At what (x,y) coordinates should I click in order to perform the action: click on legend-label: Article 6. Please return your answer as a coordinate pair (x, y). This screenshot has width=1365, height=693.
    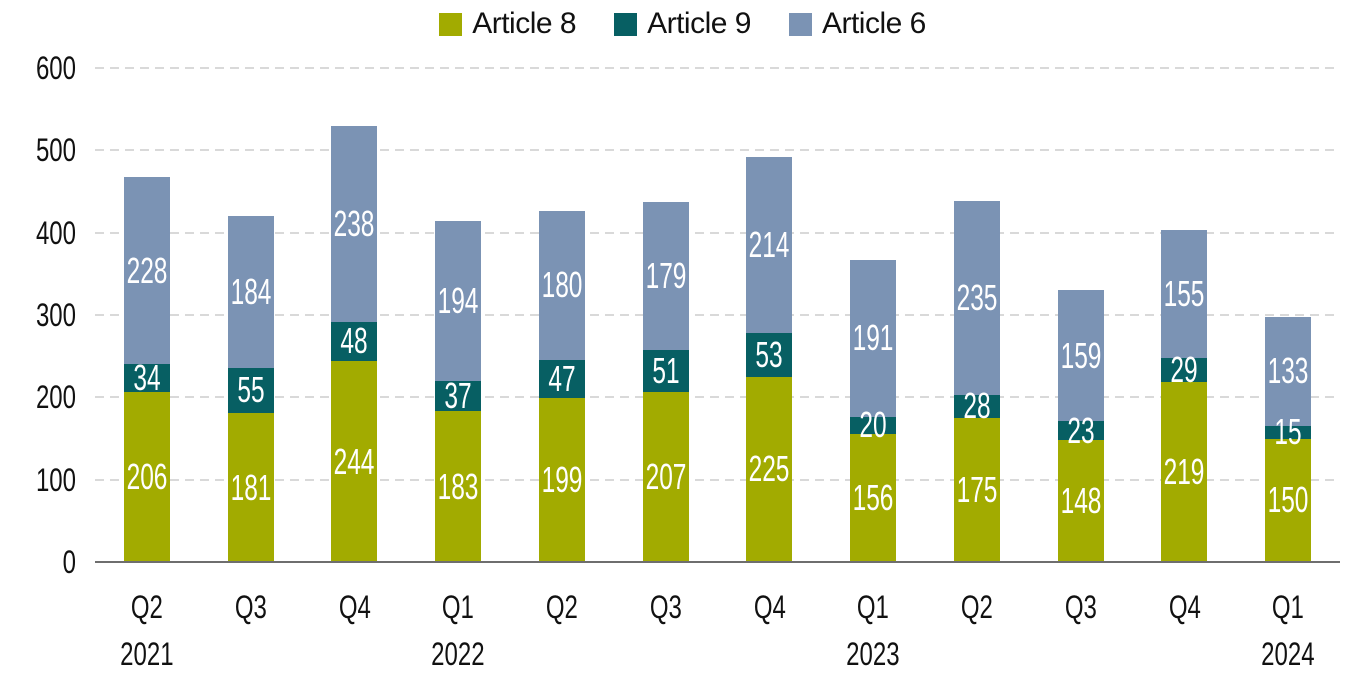
    Looking at the image, I should click on (873, 23).